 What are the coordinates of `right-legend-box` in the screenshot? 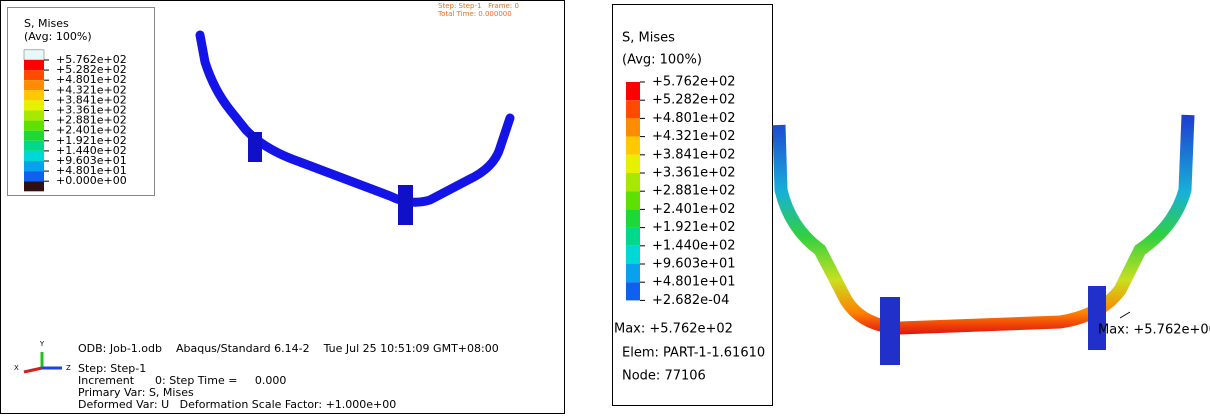 It's located at (692, 205).